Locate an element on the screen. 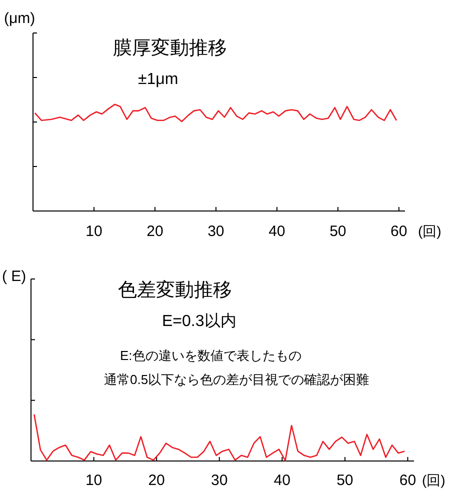  ylabel: (μm) is located at coordinates (20, 18).